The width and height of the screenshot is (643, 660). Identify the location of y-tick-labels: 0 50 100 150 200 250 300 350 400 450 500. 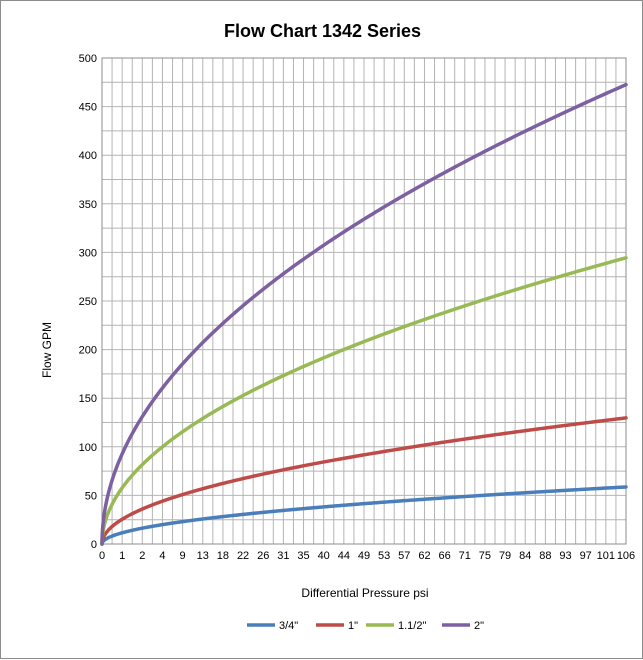
(88, 302).